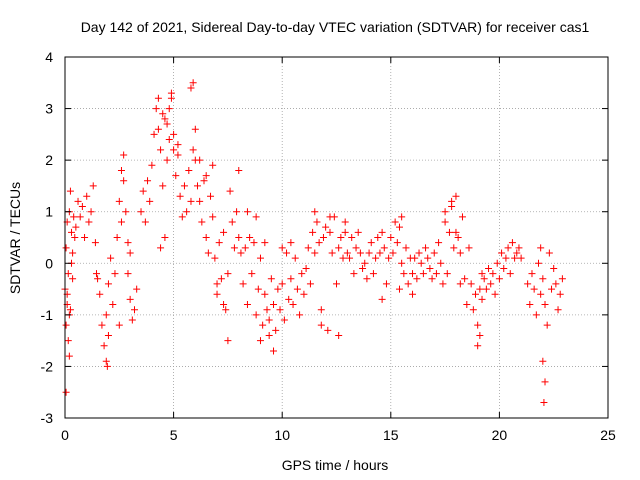  I want to click on y-tick-label: 2, so click(49, 160).